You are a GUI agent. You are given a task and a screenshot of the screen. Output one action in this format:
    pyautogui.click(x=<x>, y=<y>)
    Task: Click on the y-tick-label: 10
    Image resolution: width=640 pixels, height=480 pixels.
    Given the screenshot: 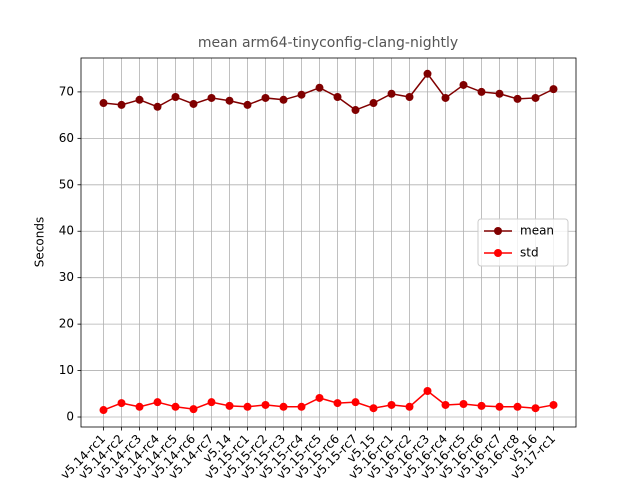 What is the action you would take?
    pyautogui.click(x=66, y=370)
    